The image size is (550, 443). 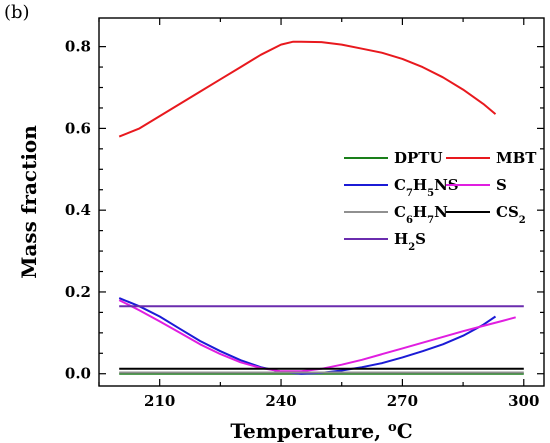 What do you see at coordinates (78, 128) in the screenshot?
I see `y-tick-label: 0.6` at bounding box center [78, 128].